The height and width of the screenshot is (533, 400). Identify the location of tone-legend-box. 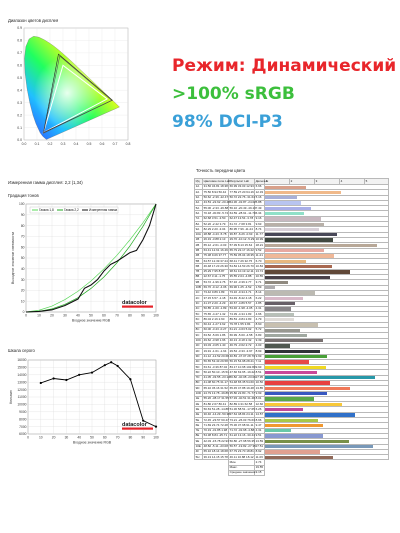
(74, 210).